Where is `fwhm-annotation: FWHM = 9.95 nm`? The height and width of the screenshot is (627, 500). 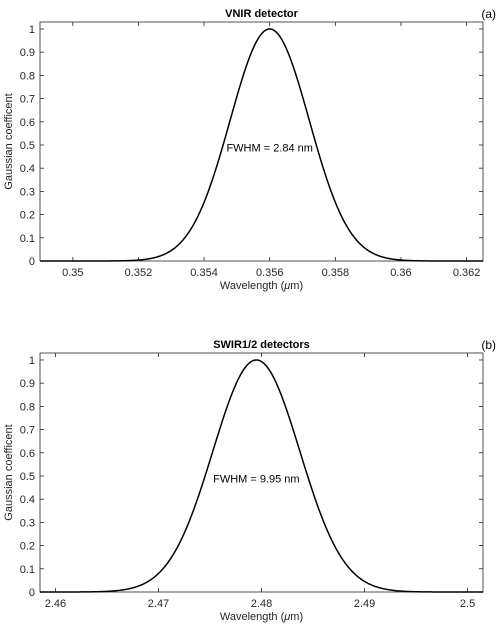
fwhm-annotation: FWHM = 9.95 nm is located at coordinates (256, 479).